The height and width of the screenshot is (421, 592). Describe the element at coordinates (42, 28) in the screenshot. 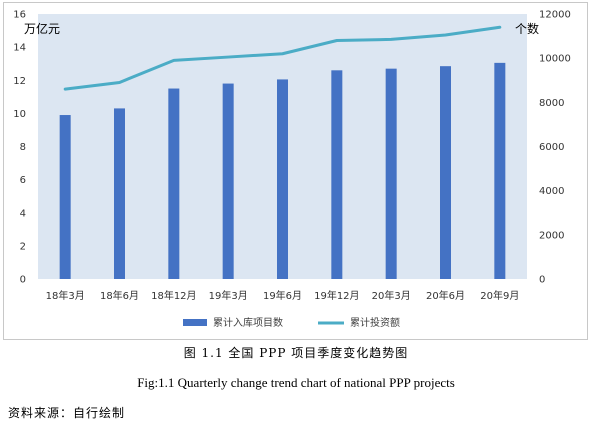

I see `left-axis-title: 万亿元` at that location.